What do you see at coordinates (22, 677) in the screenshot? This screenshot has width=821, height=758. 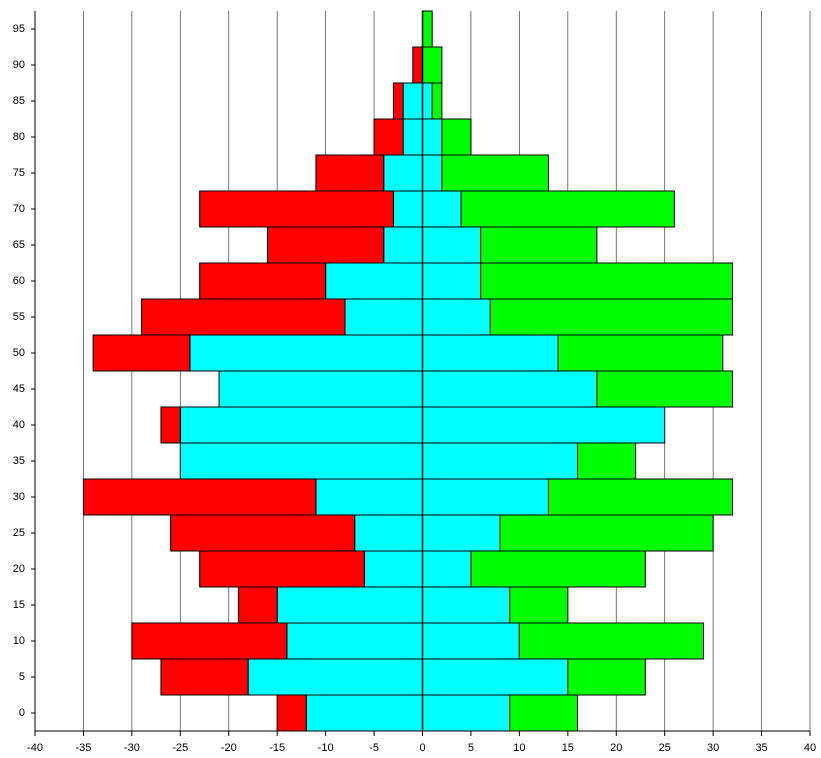 I see `y-tick-label: 5` at bounding box center [22, 677].